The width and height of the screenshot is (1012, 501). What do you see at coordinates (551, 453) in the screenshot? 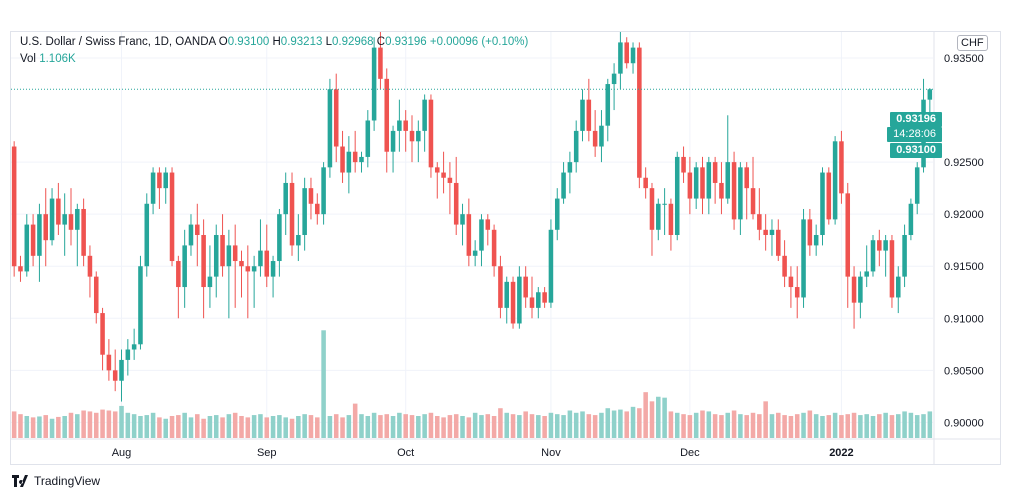
I see `x-tick-label: Nov` at bounding box center [551, 453].